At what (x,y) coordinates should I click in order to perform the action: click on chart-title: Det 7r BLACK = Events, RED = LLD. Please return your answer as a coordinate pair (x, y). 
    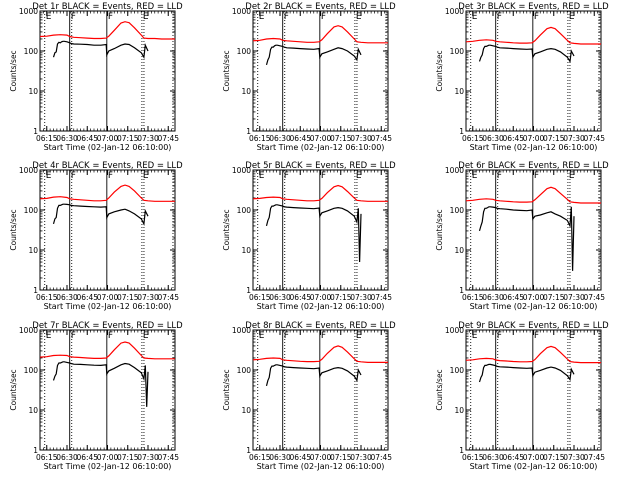
    Looking at the image, I should click on (107, 326).